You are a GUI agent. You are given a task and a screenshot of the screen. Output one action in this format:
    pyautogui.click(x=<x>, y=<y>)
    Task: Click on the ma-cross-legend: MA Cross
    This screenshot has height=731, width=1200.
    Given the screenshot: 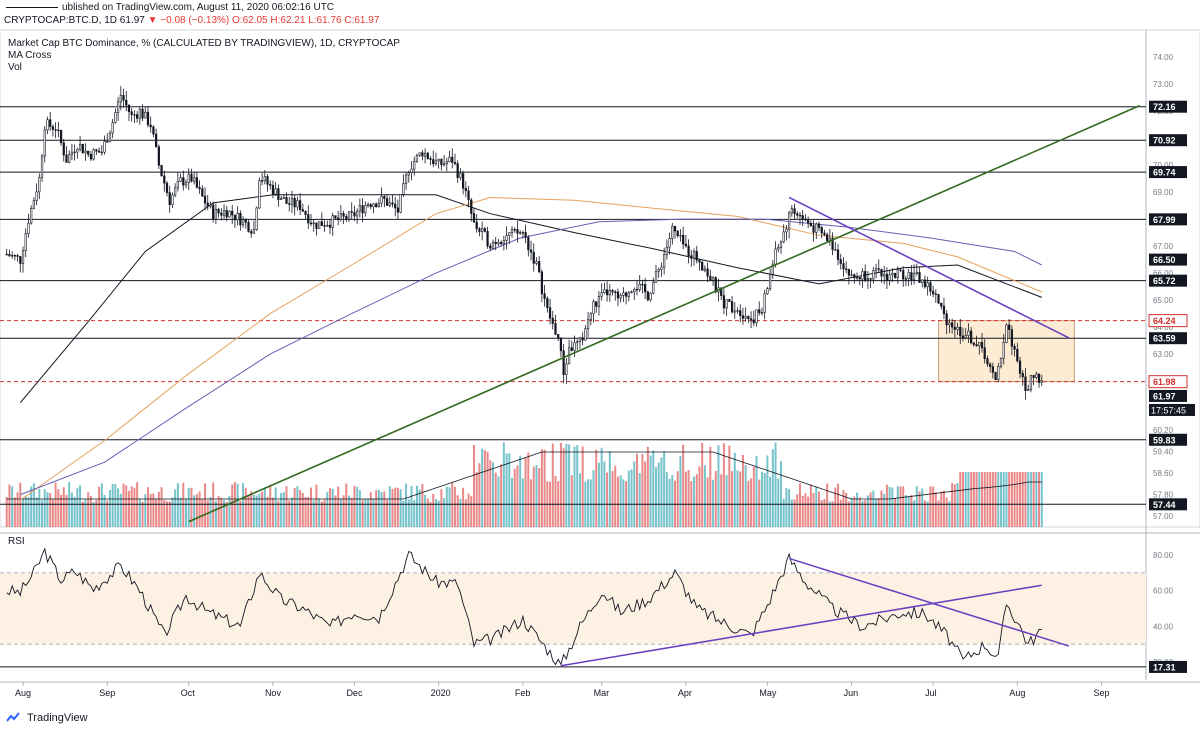 What is the action you would take?
    pyautogui.click(x=30, y=55)
    